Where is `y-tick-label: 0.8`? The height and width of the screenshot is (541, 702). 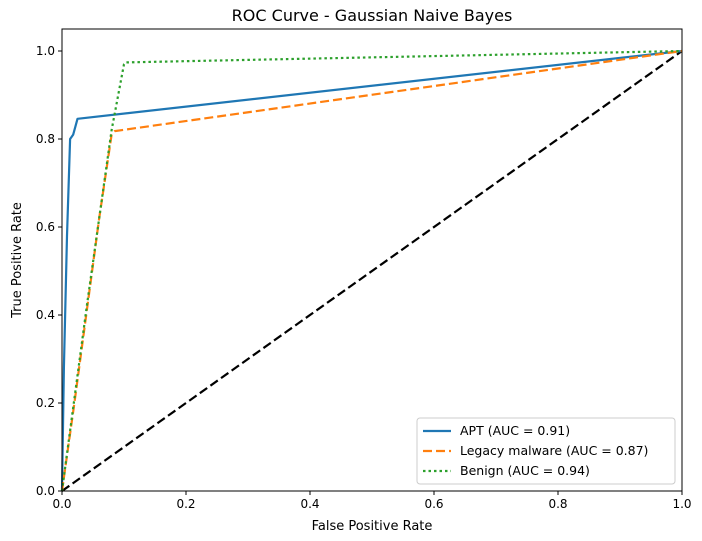 y-tick-label: 0.8 is located at coordinates (45, 139).